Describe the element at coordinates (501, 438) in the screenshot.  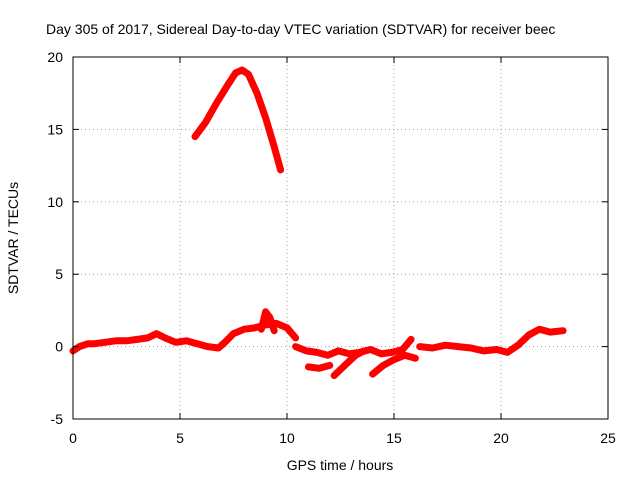
I see `x-tick-label: 20` at that location.